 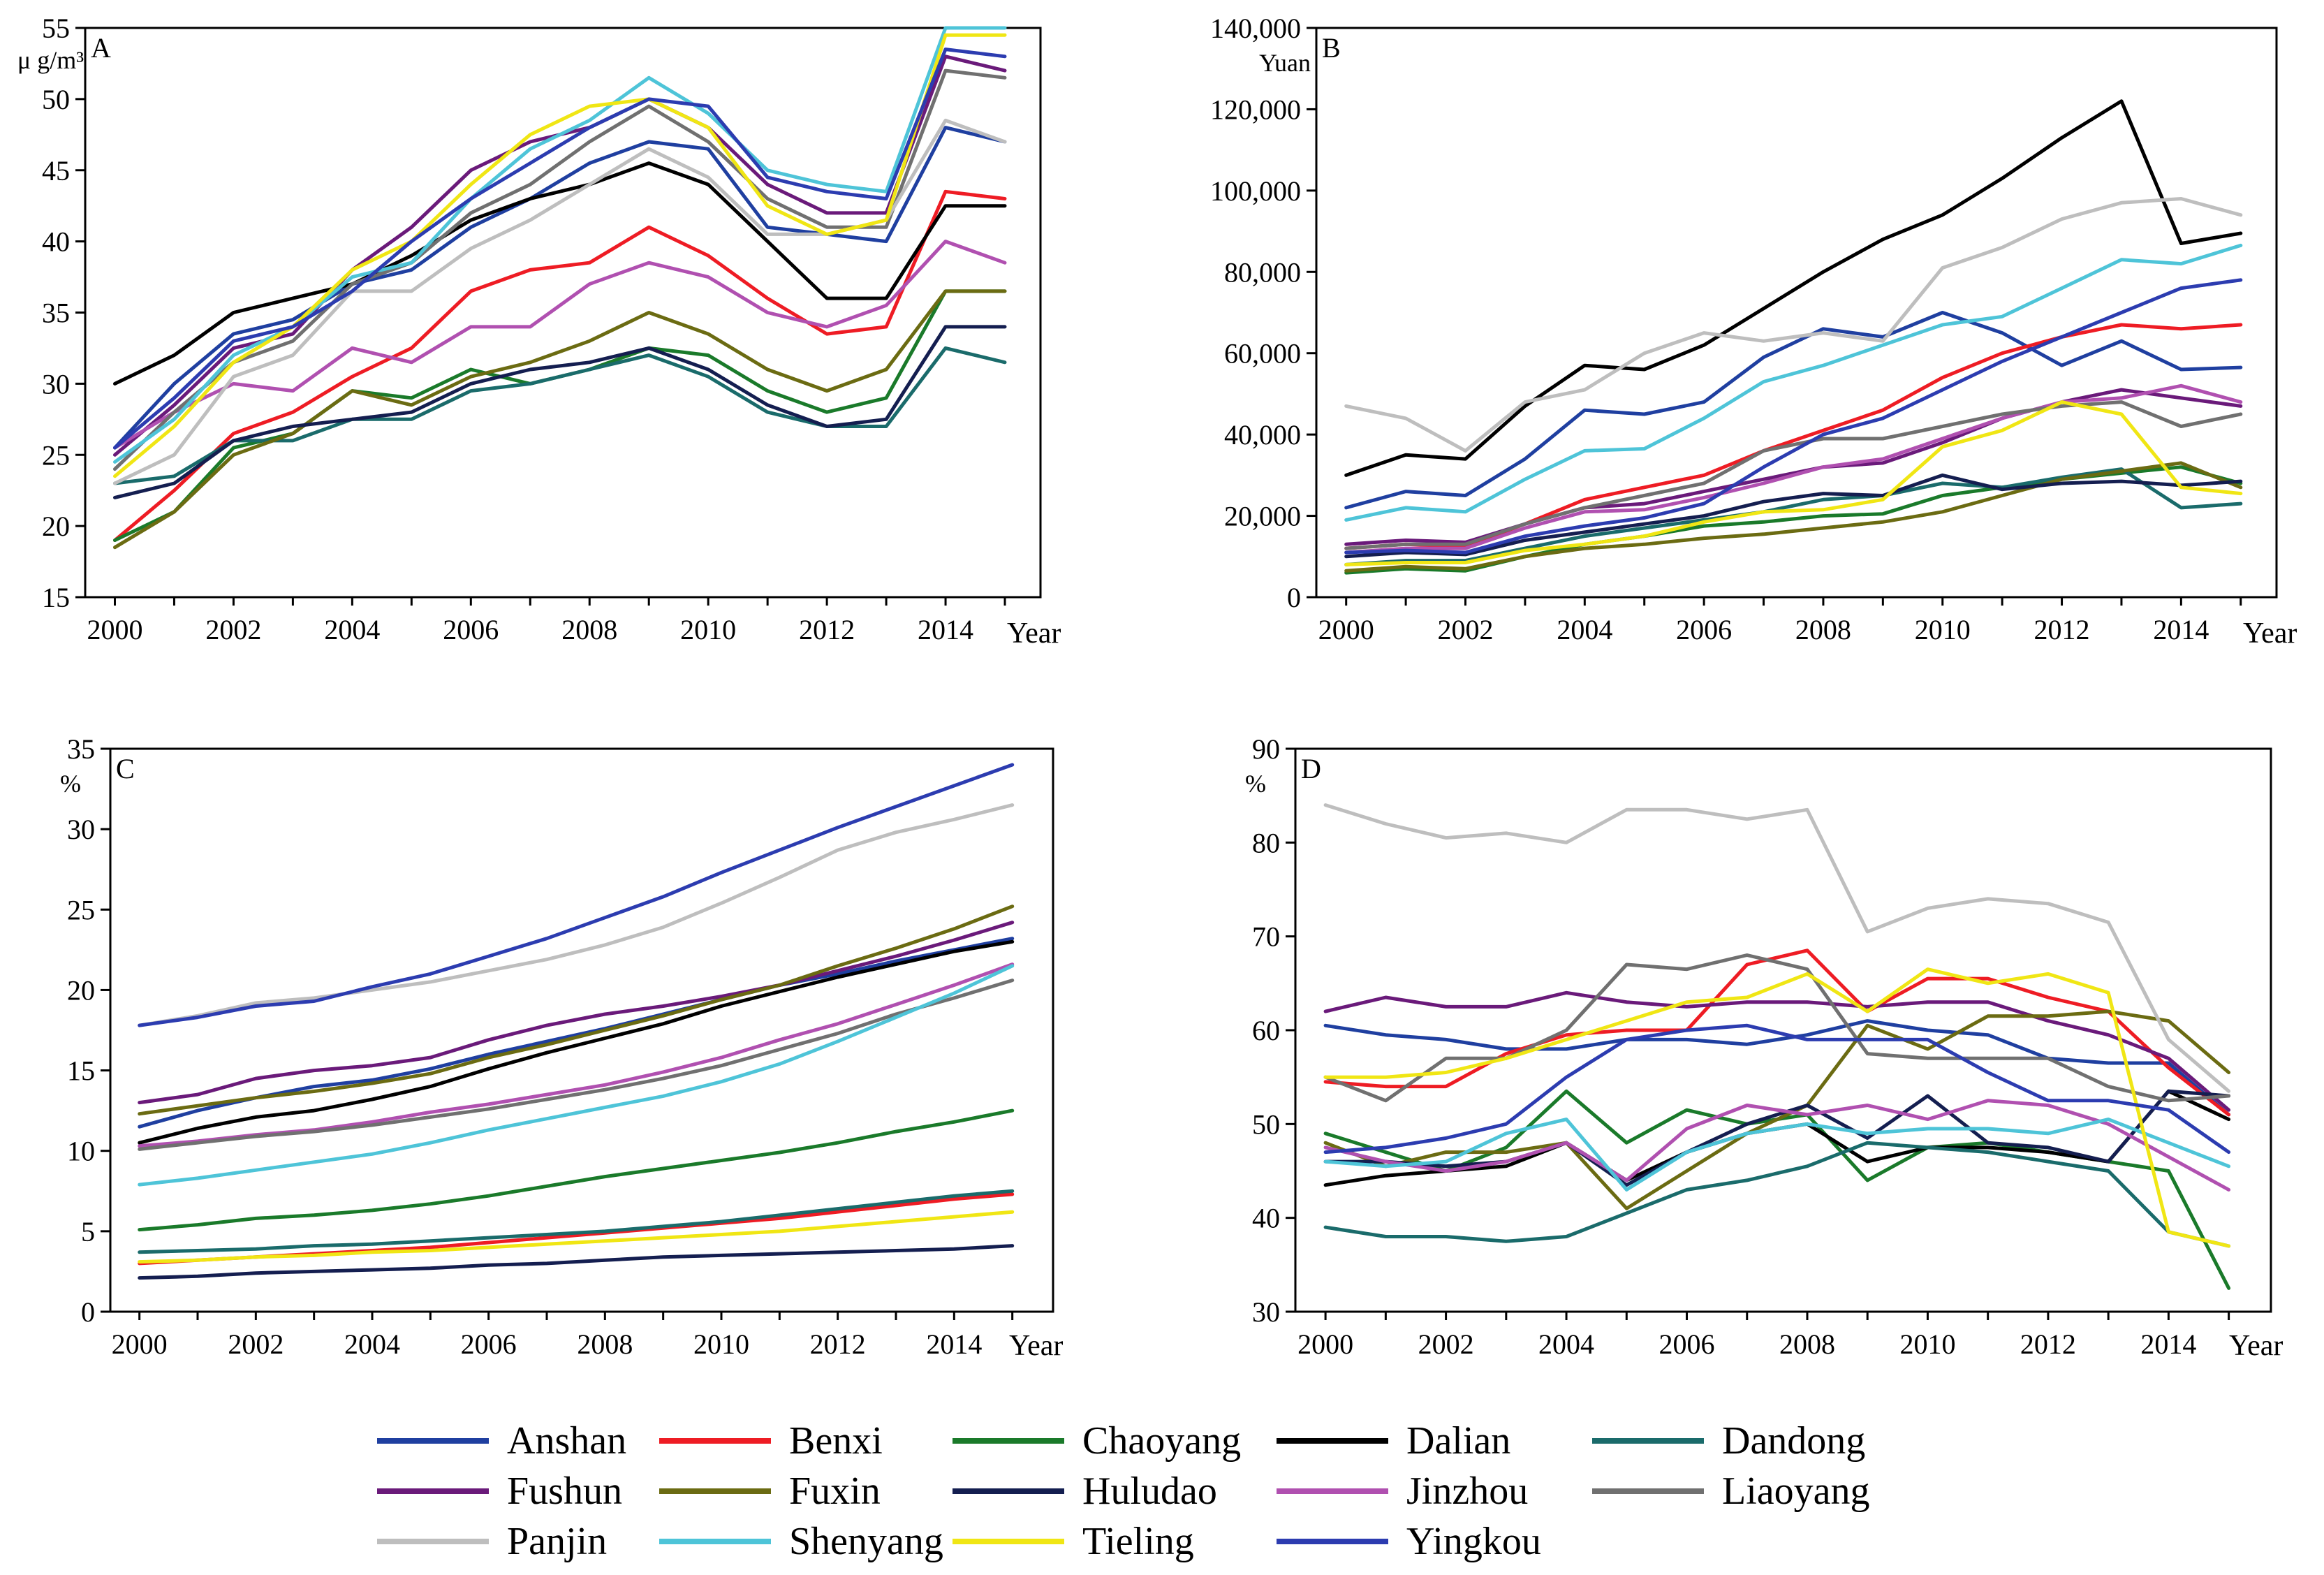 I want to click on legend-label: Fuxin, so click(x=835, y=1491).